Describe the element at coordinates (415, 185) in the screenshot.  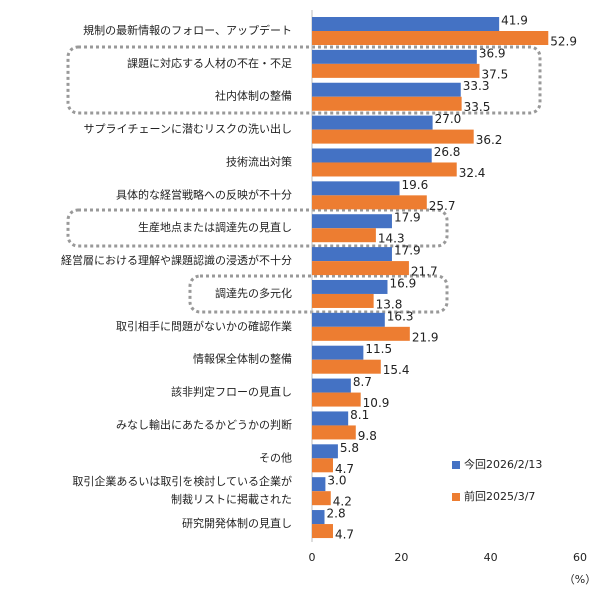
I see `value-label: 19.6` at that location.